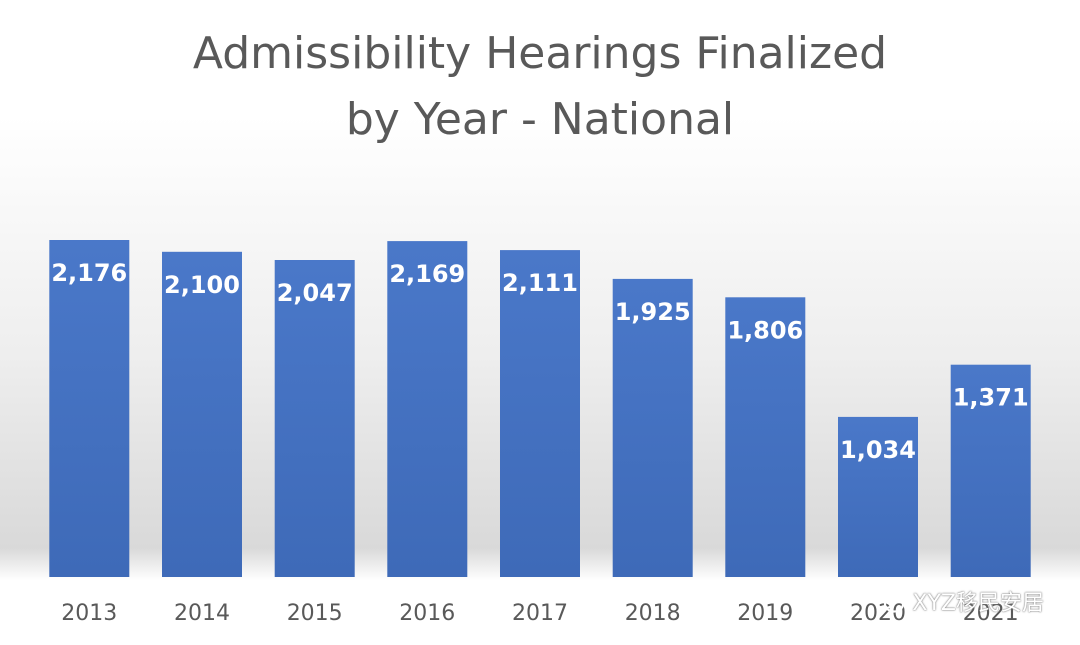 The height and width of the screenshot is (645, 1080). What do you see at coordinates (202, 613) in the screenshot?
I see `x-tick-2014: 2014` at bounding box center [202, 613].